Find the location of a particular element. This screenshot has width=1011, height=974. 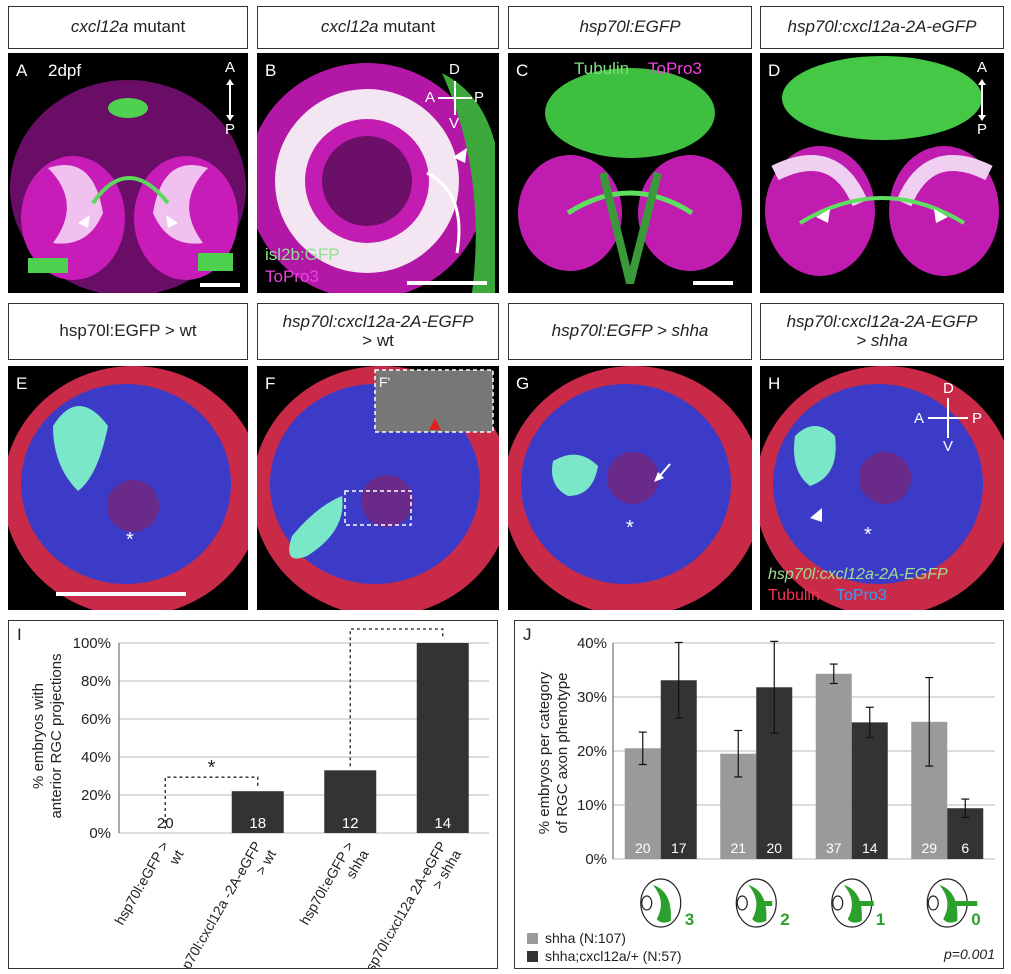

panel-label: A is located at coordinates (22, 70).